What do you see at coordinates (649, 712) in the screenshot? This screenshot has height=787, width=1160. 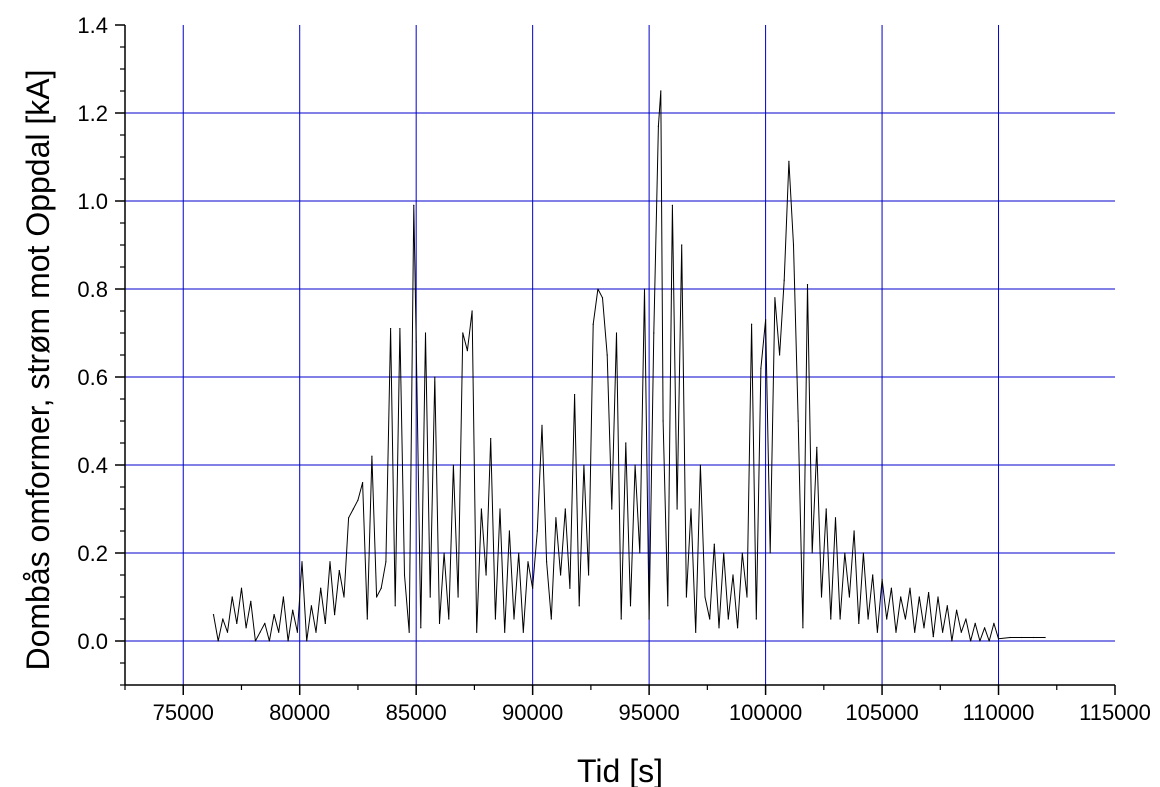 I see `x-tick-label: 95000` at bounding box center [649, 712].